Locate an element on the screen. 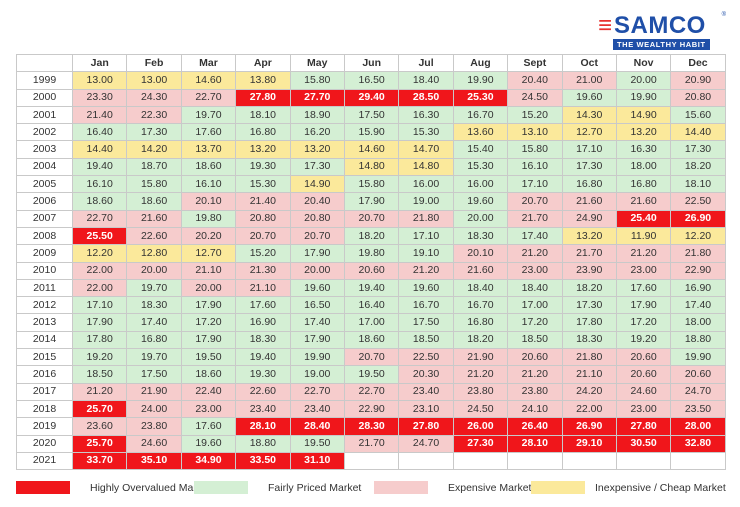  month-header: Nov is located at coordinates (643, 63).